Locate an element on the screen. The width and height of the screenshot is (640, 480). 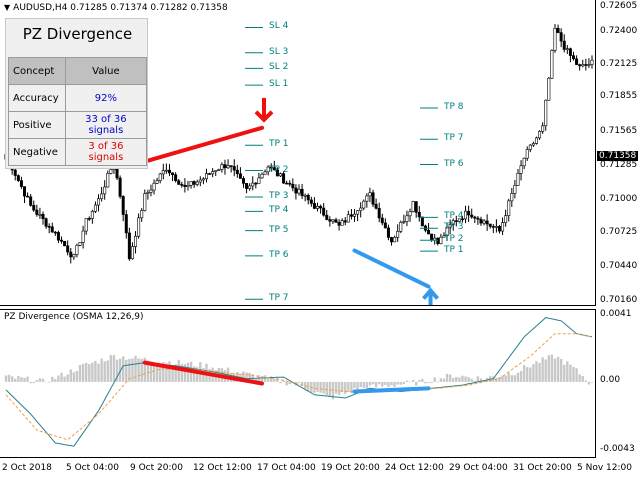
indicator-scale: 0.0041 0.00 -0.0043 is located at coordinates (618, 383).